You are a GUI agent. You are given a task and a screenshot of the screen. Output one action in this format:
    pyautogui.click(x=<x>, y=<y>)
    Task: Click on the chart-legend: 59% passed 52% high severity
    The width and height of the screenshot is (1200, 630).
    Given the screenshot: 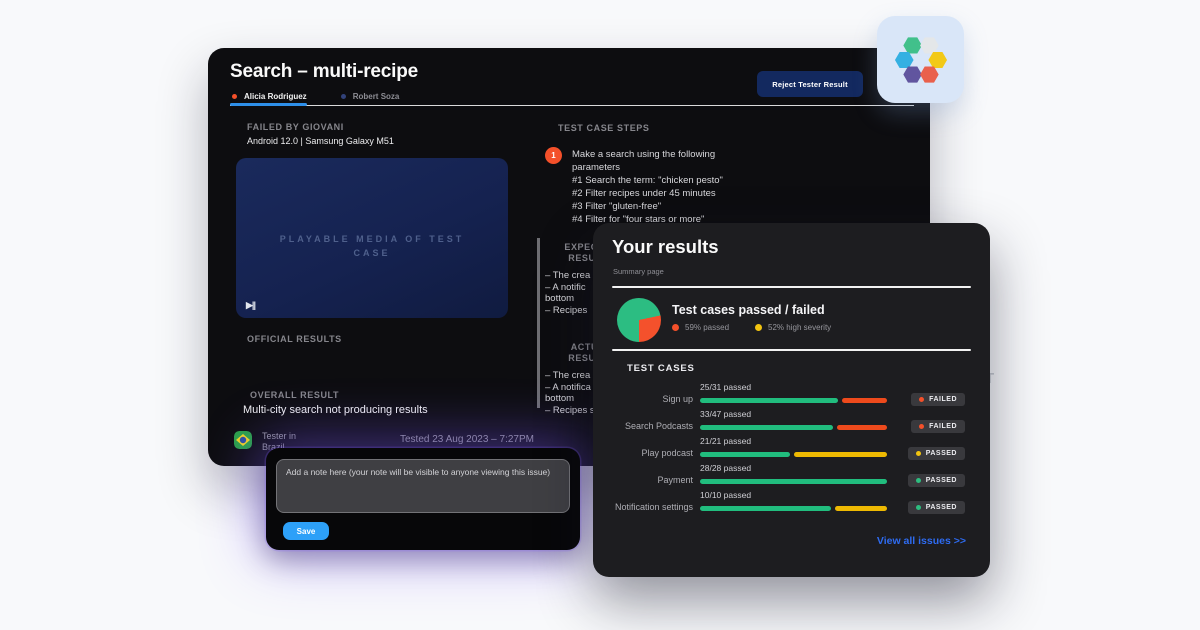 What is the action you would take?
    pyautogui.click(x=751, y=327)
    